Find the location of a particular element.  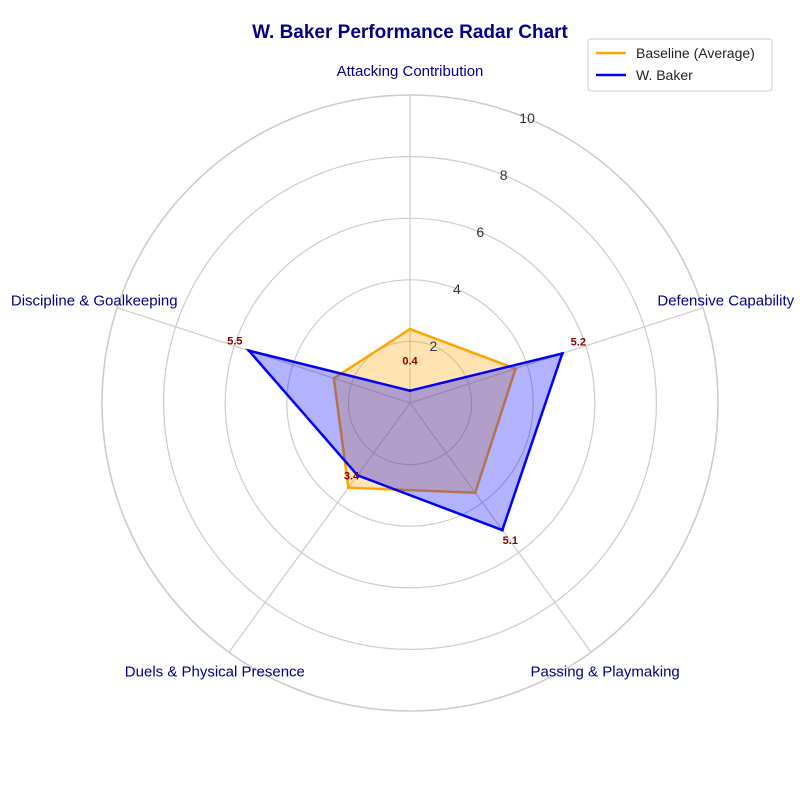

legend-label-baseline: Baseline (Average) is located at coordinates (695, 53).